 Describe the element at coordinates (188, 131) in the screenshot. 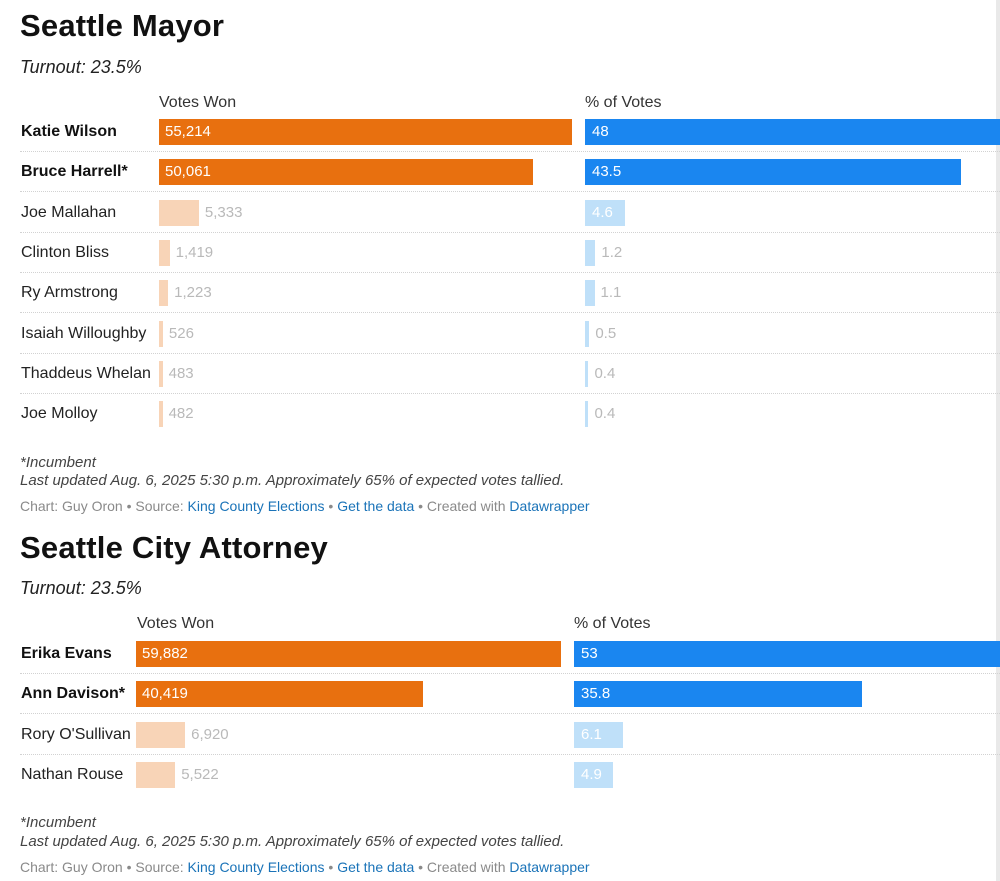

I see `votes-value-label: 55,214` at that location.